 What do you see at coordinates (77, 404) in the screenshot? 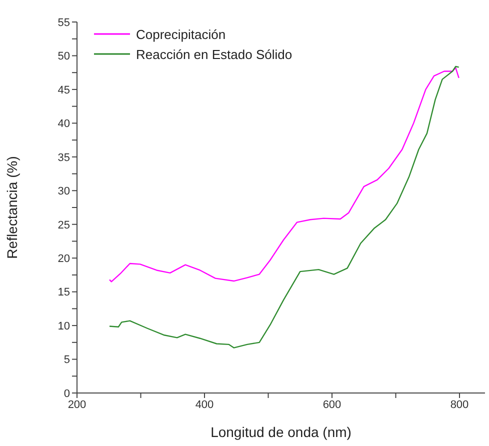
I see `x-tick-label: 200` at bounding box center [77, 404].